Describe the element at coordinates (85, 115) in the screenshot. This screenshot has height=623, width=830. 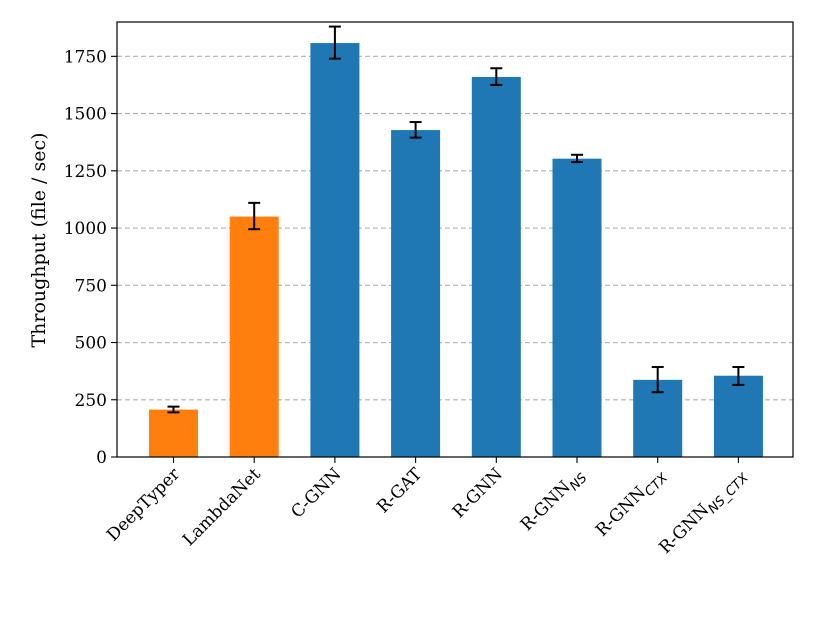
I see `y-tick-label: 1500` at that location.